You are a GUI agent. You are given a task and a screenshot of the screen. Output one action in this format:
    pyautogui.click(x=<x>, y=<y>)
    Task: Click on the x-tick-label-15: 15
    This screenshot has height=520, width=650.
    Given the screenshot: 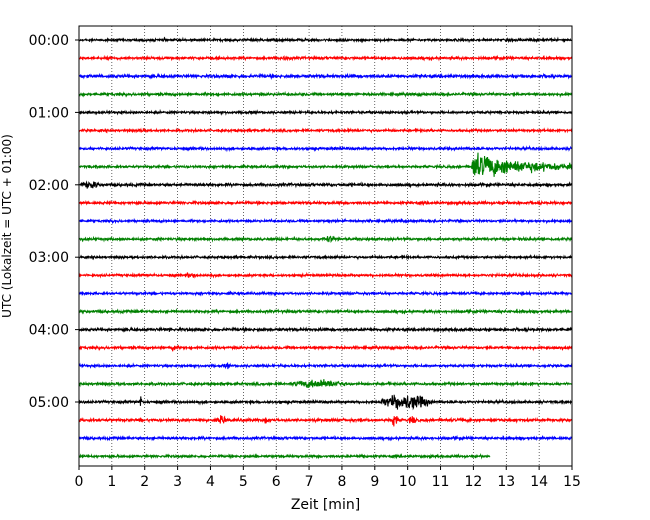 What is the action you would take?
    pyautogui.click(x=572, y=482)
    